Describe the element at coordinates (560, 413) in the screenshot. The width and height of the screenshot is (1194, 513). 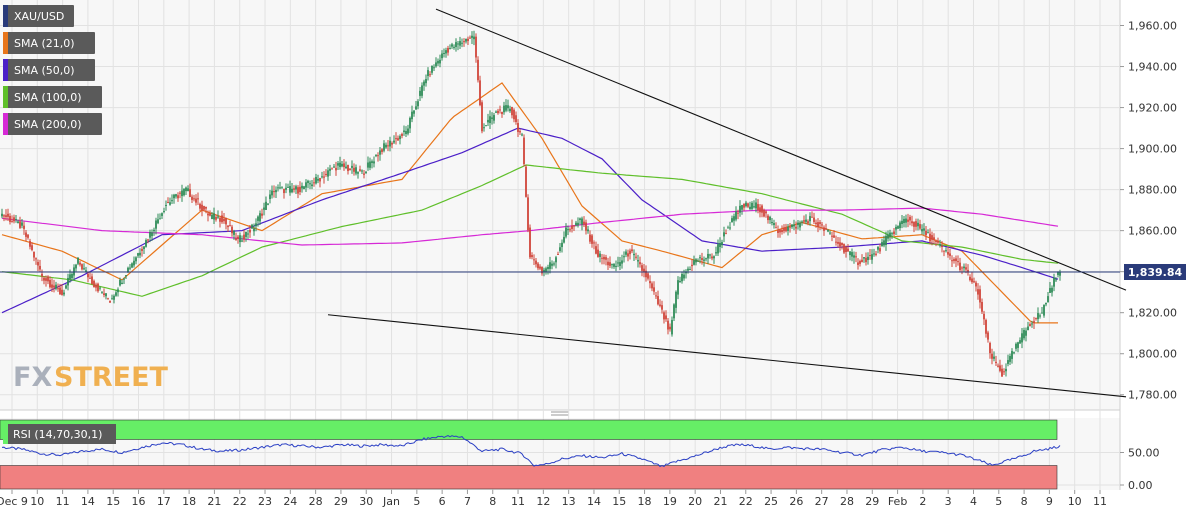
I see `panel-resize-handle` at that location.